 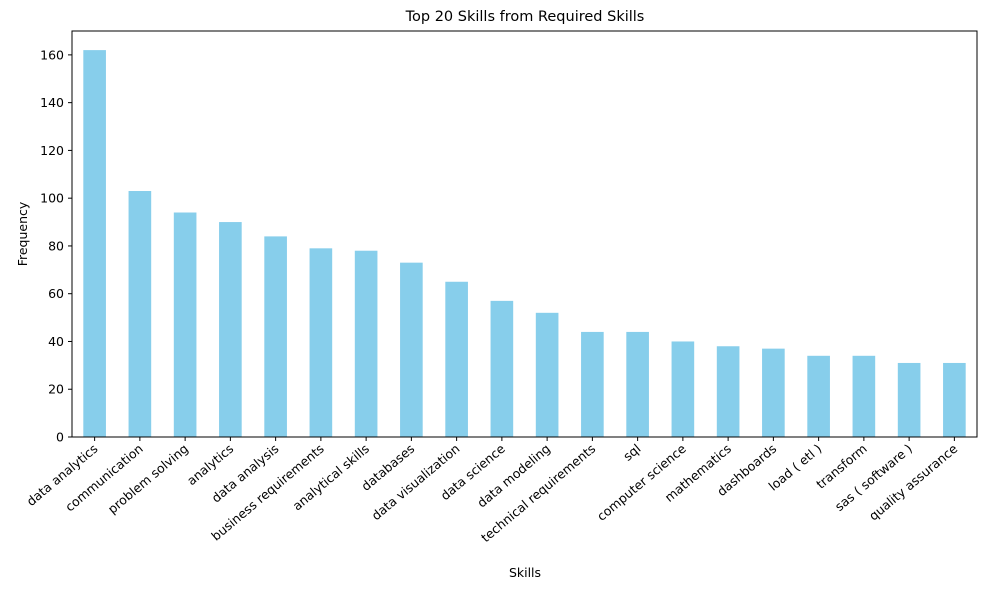 What do you see at coordinates (52, 198) in the screenshot?
I see `y-tick-label: 100` at bounding box center [52, 198].